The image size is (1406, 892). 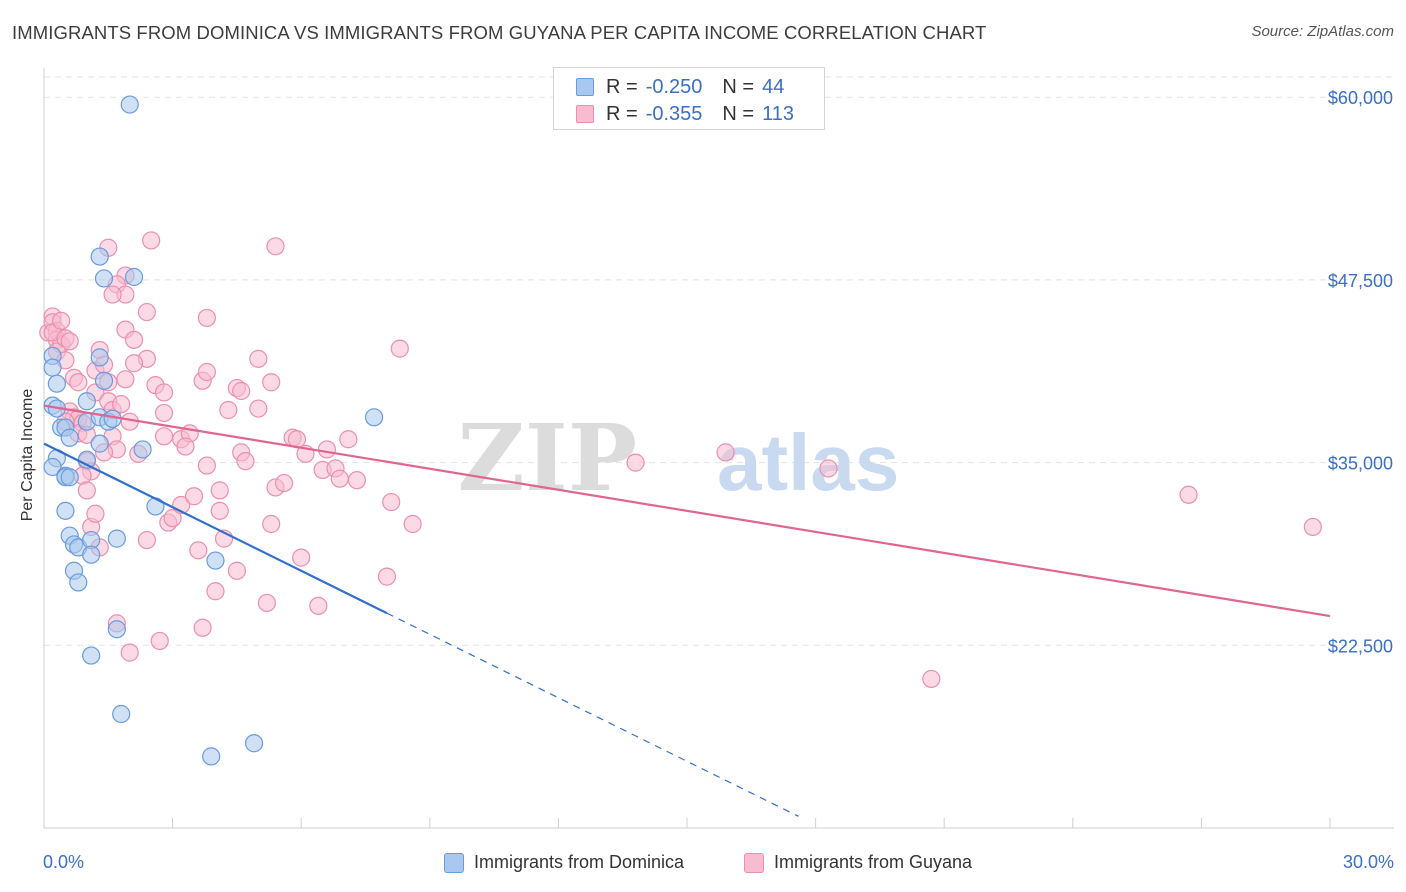 What do you see at coordinates (773, 86) in the screenshot?
I see `legend-n-value: 44` at bounding box center [773, 86].